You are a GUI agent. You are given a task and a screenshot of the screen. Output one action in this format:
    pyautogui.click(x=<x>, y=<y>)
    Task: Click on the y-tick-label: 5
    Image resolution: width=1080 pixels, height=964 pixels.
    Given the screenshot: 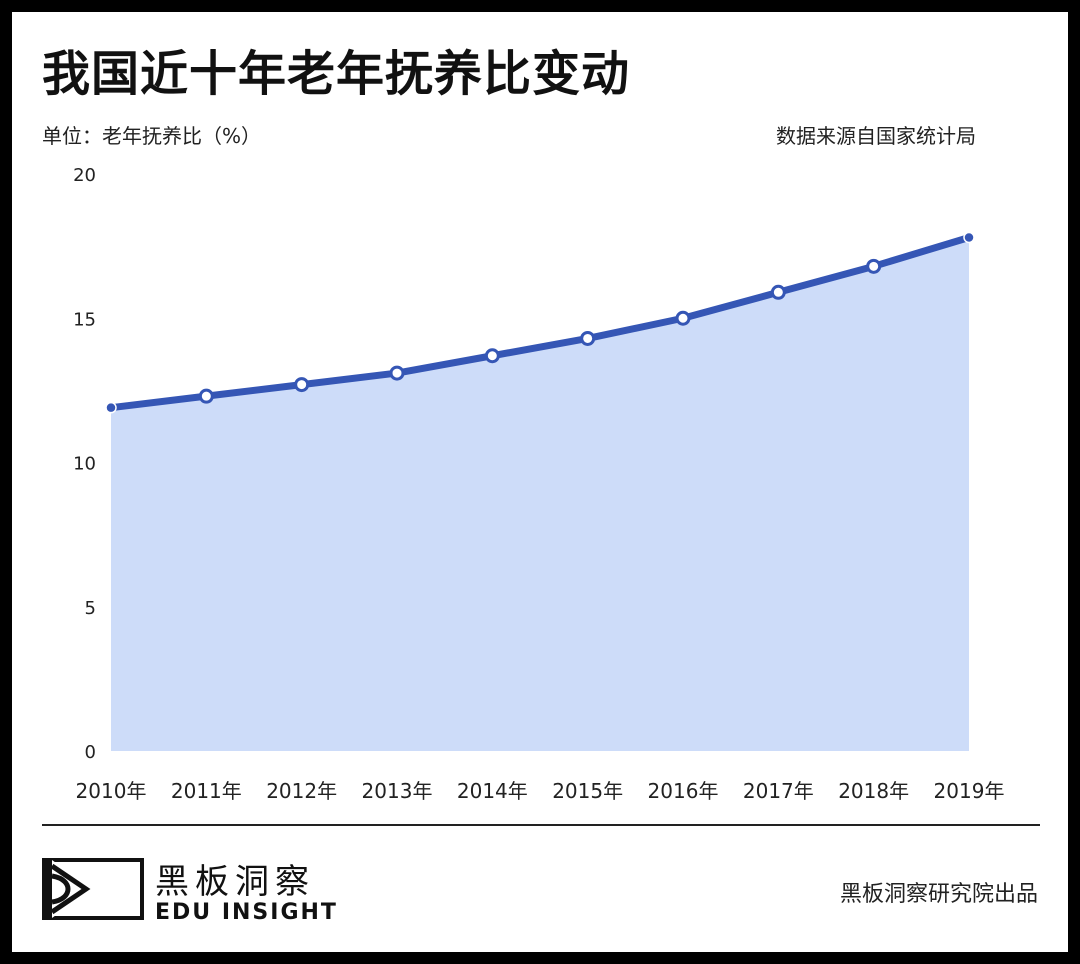 What is the action you would take?
    pyautogui.click(x=90, y=608)
    